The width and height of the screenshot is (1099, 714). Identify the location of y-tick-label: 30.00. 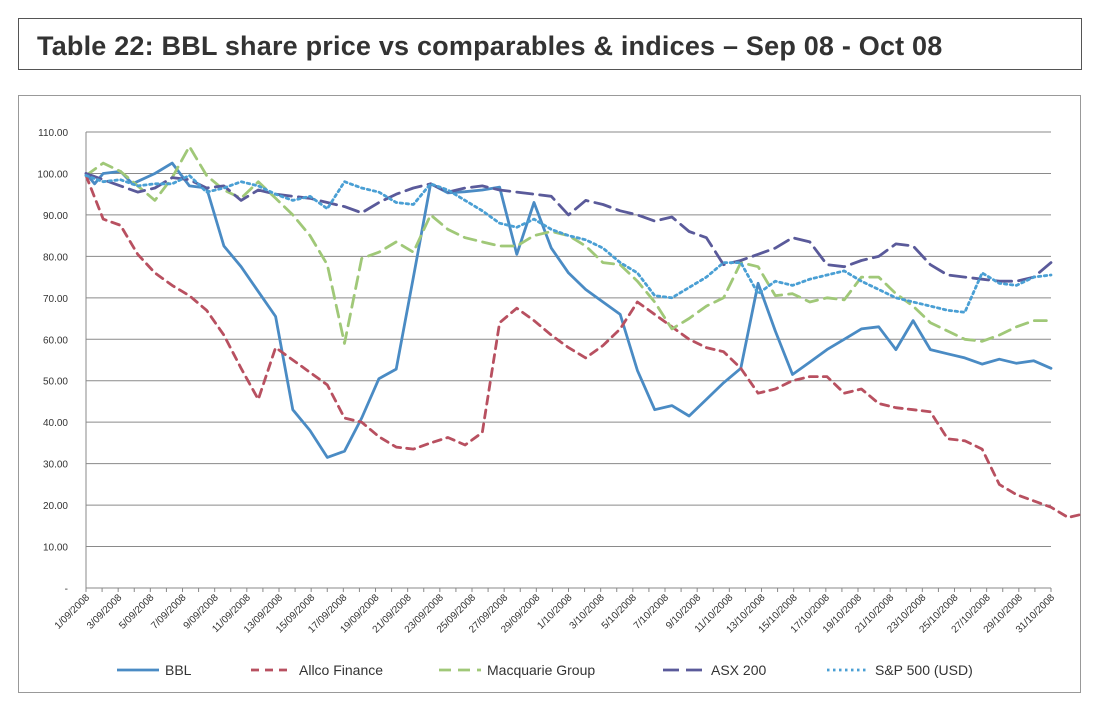
(55, 465).